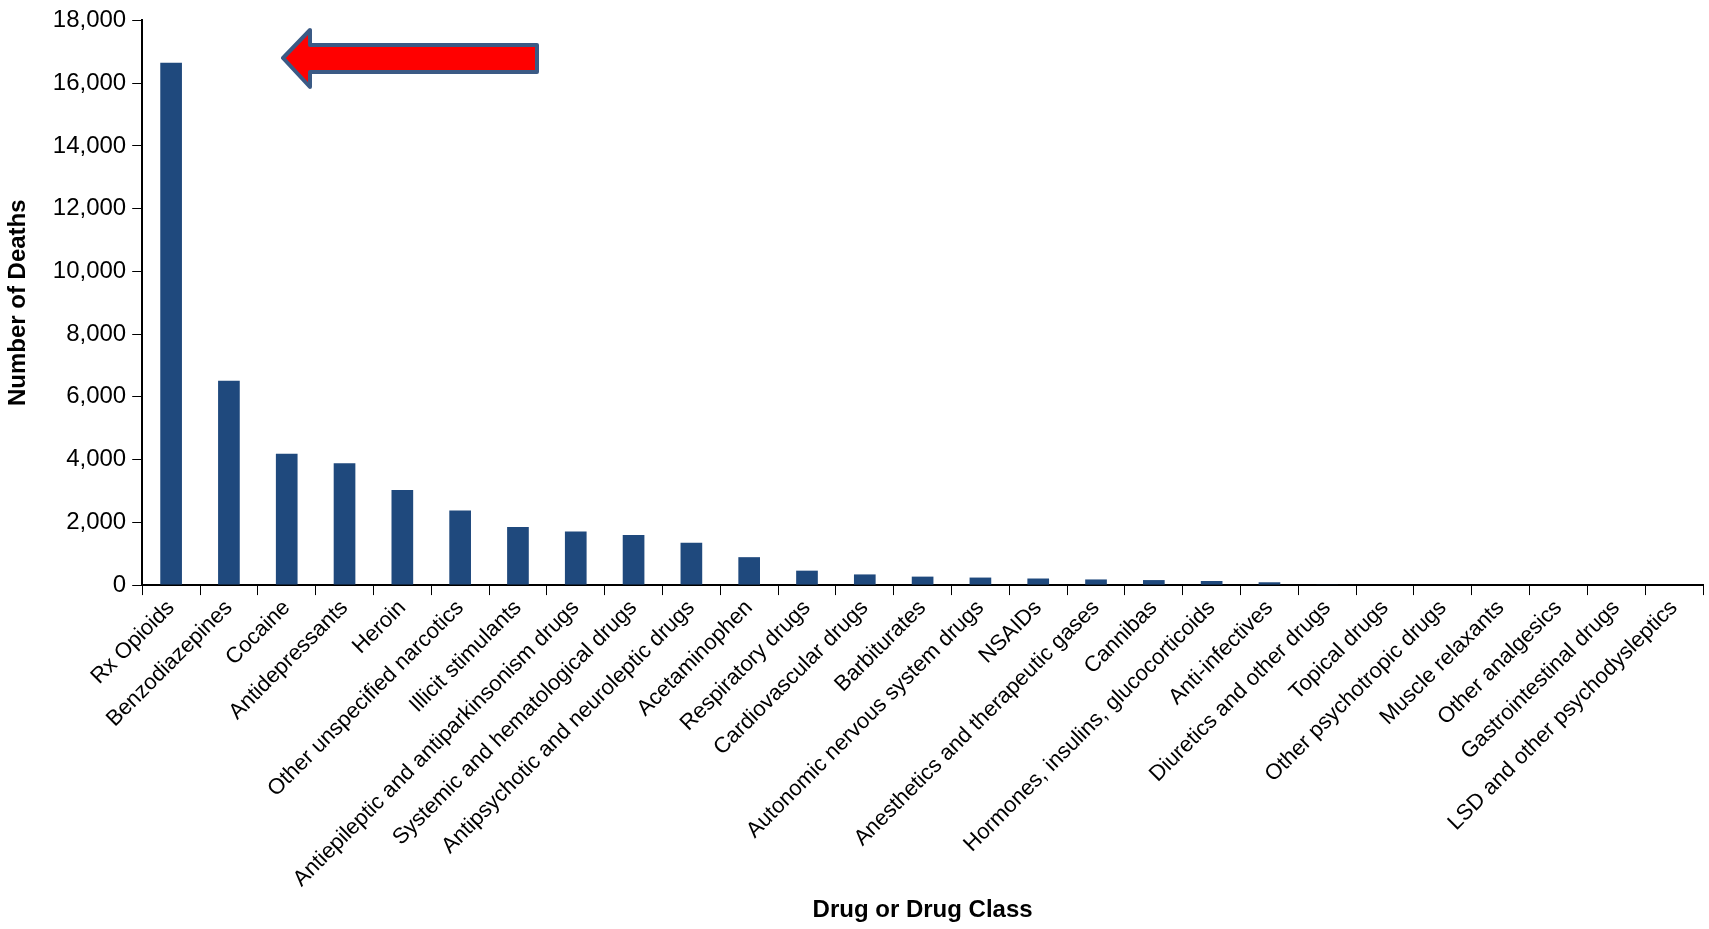 The image size is (1709, 929). Describe the element at coordinates (96, 395) in the screenshot. I see `y-tick-label: 6,000` at that location.